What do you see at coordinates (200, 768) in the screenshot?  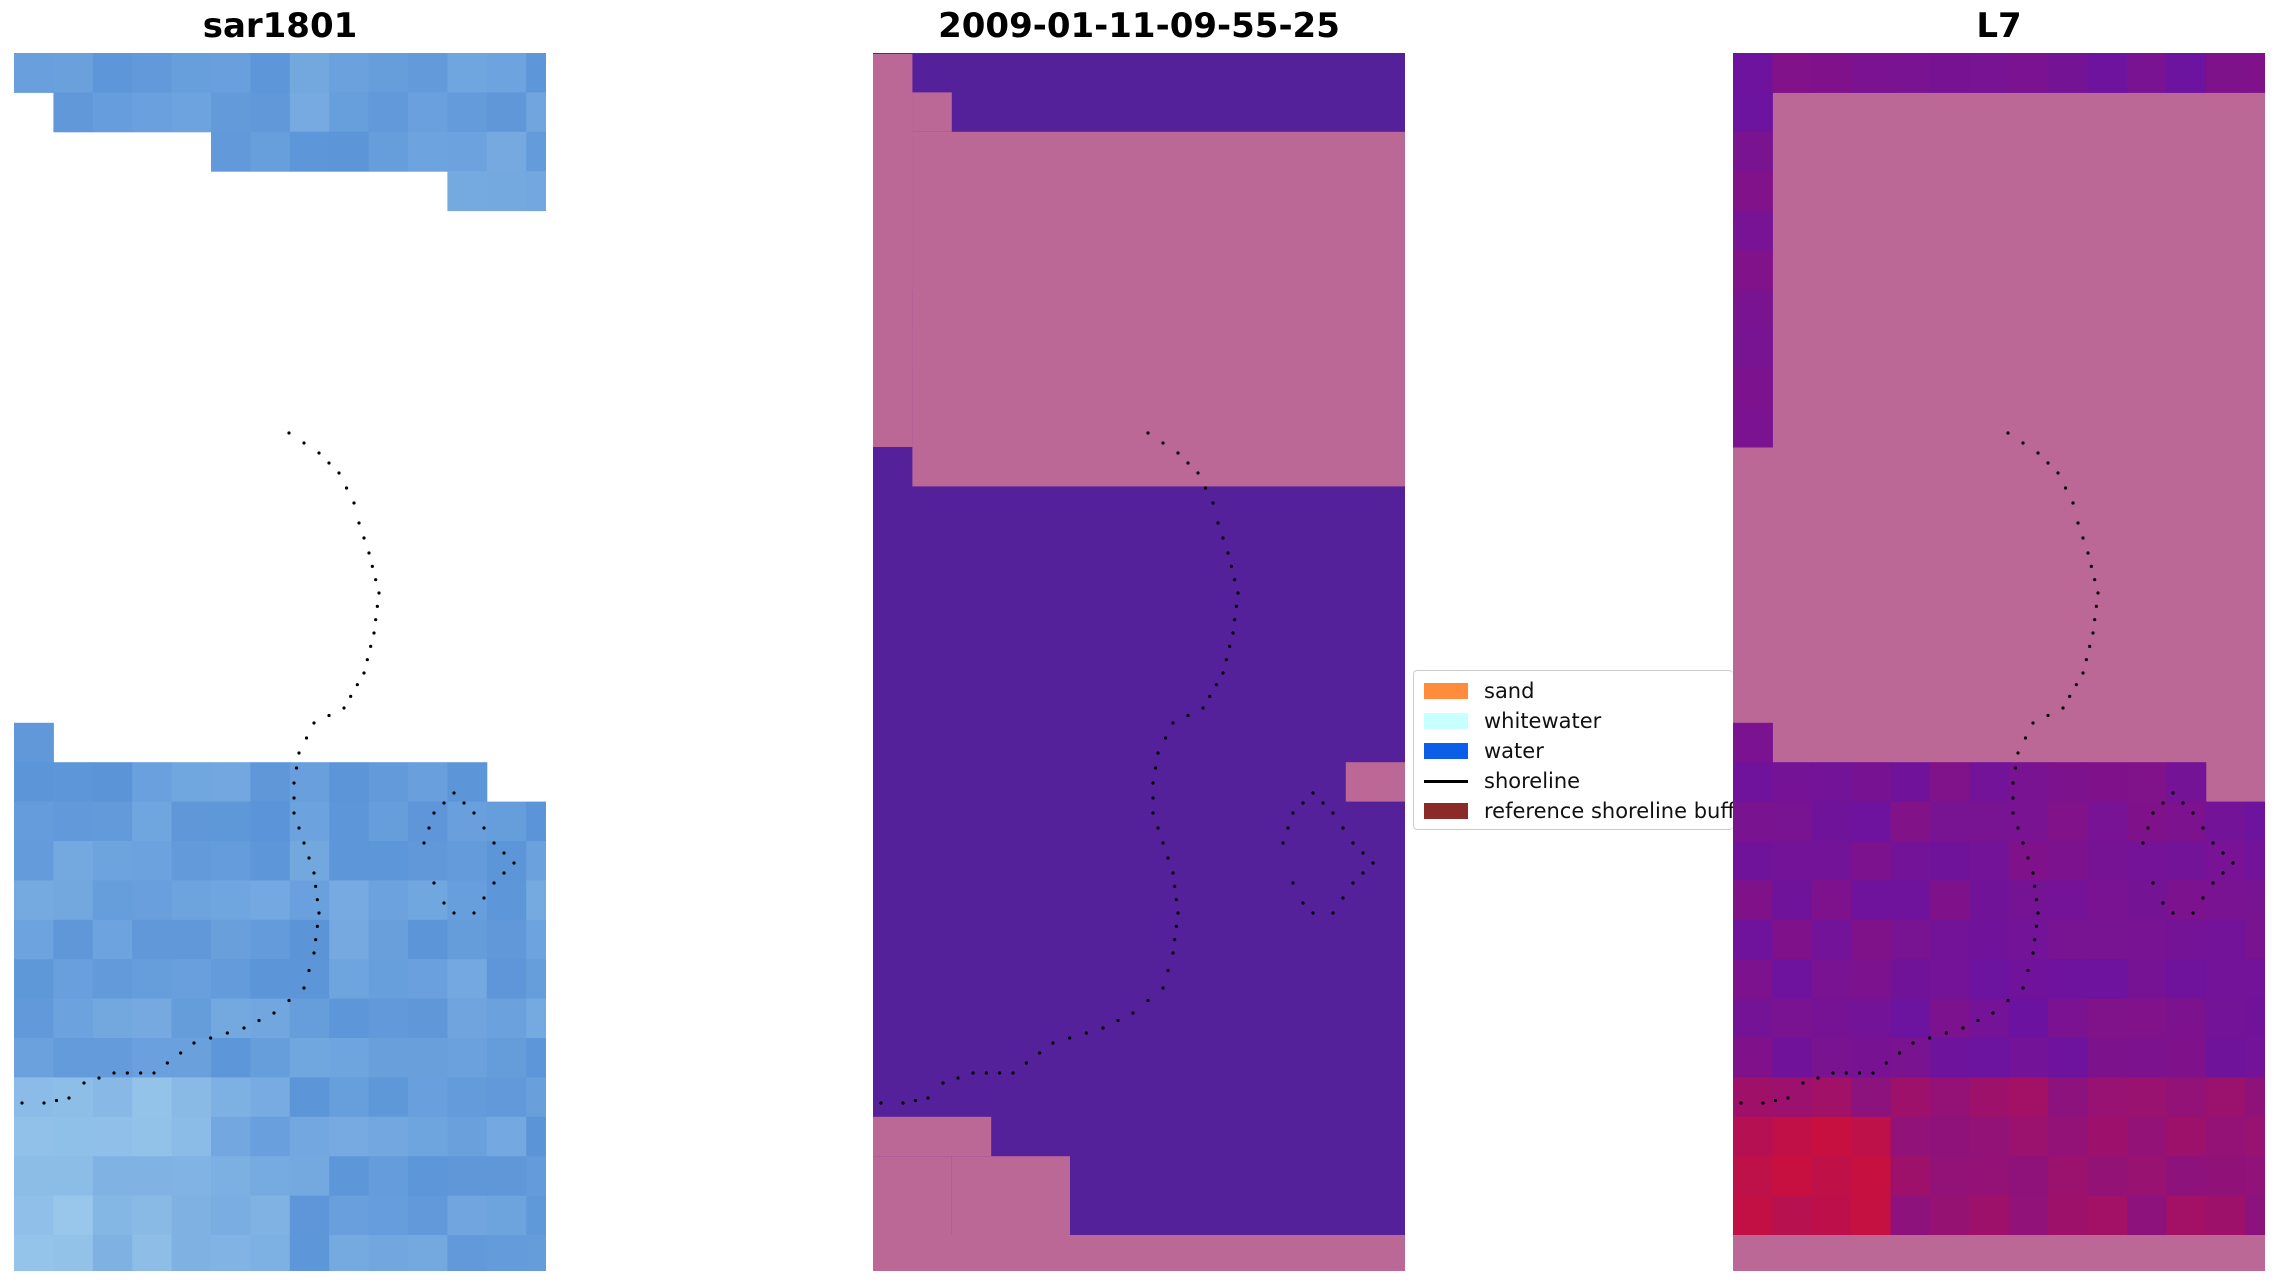 I see `shoreline-rgb` at bounding box center [200, 768].